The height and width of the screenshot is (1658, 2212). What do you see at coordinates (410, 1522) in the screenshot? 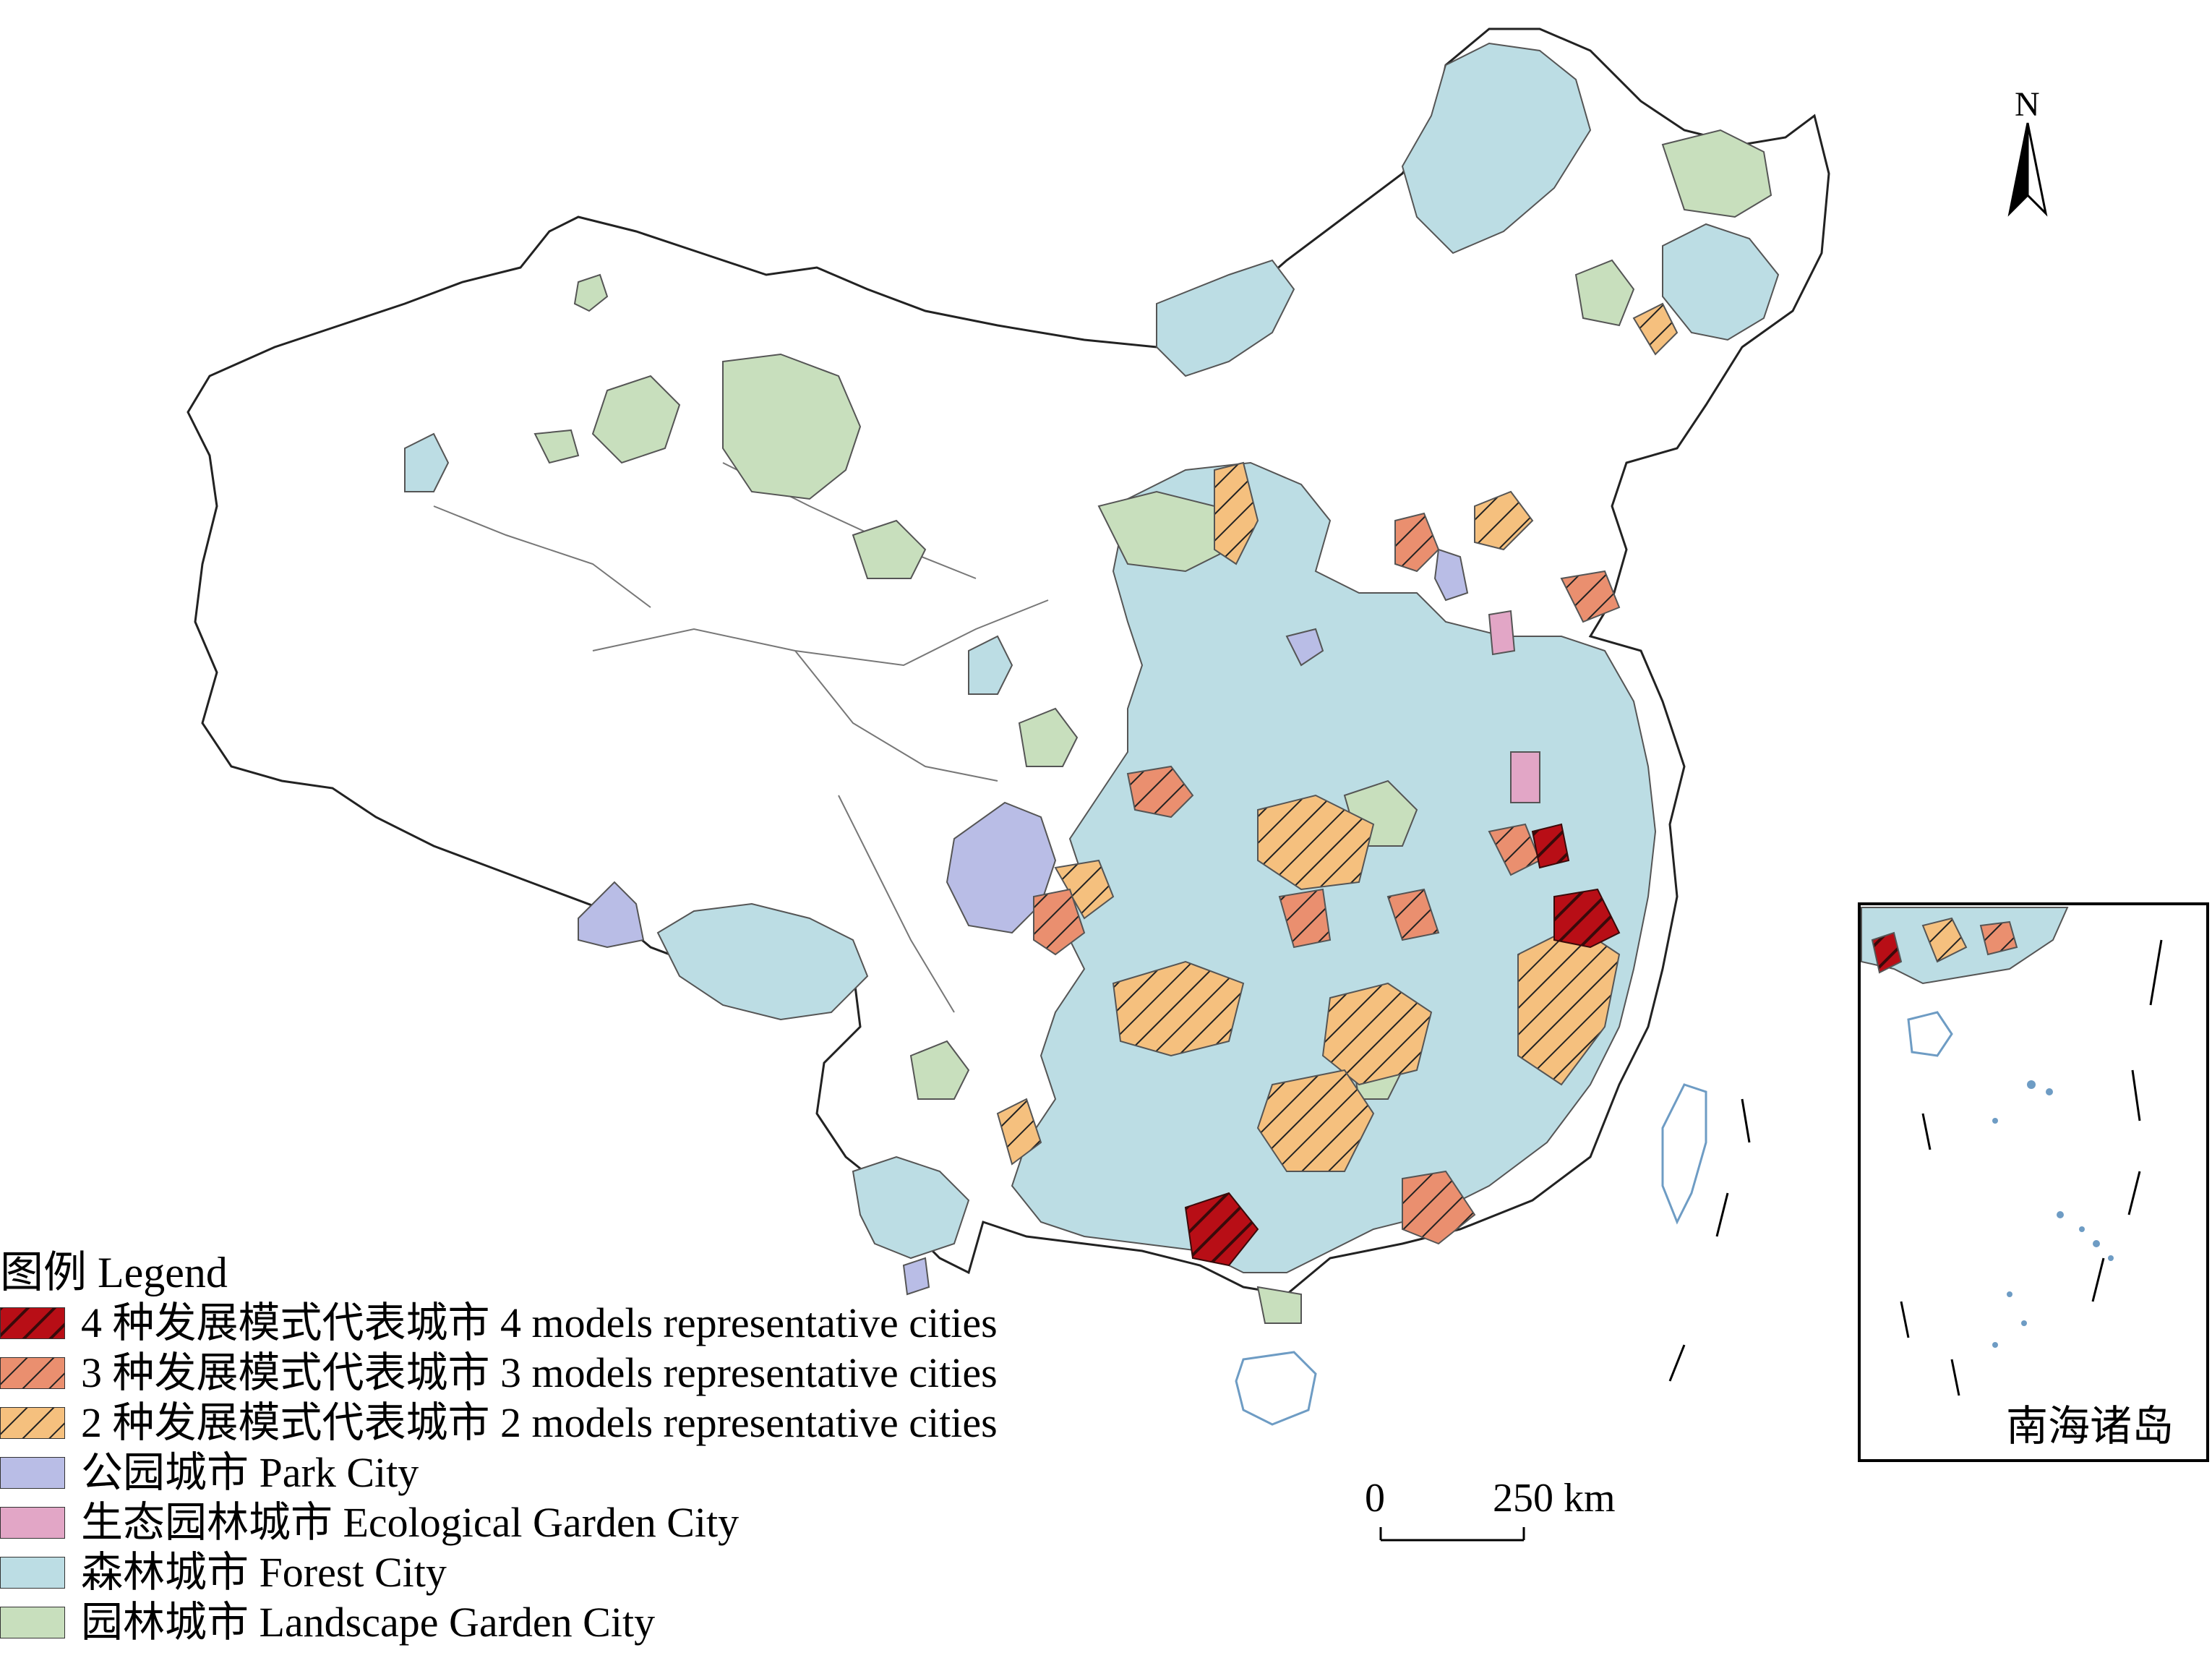
I see `legend-label: 生态园林城市 Ecological Garden City` at bounding box center [410, 1522].